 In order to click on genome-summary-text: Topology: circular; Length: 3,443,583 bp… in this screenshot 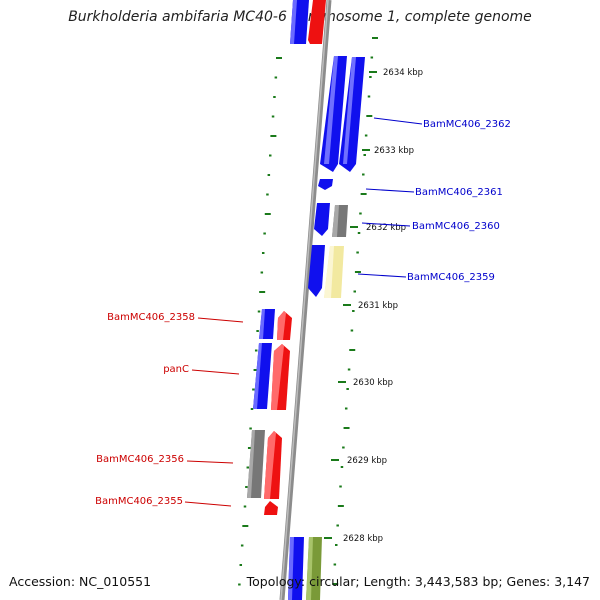, I will do `click(418, 581)`.